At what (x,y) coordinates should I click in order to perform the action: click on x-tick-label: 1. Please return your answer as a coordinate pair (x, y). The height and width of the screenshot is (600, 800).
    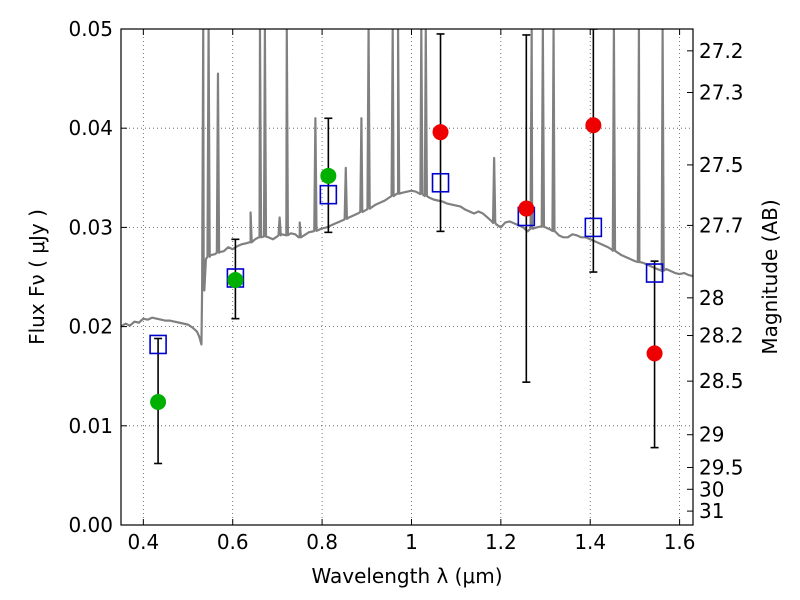
    Looking at the image, I should click on (411, 542).